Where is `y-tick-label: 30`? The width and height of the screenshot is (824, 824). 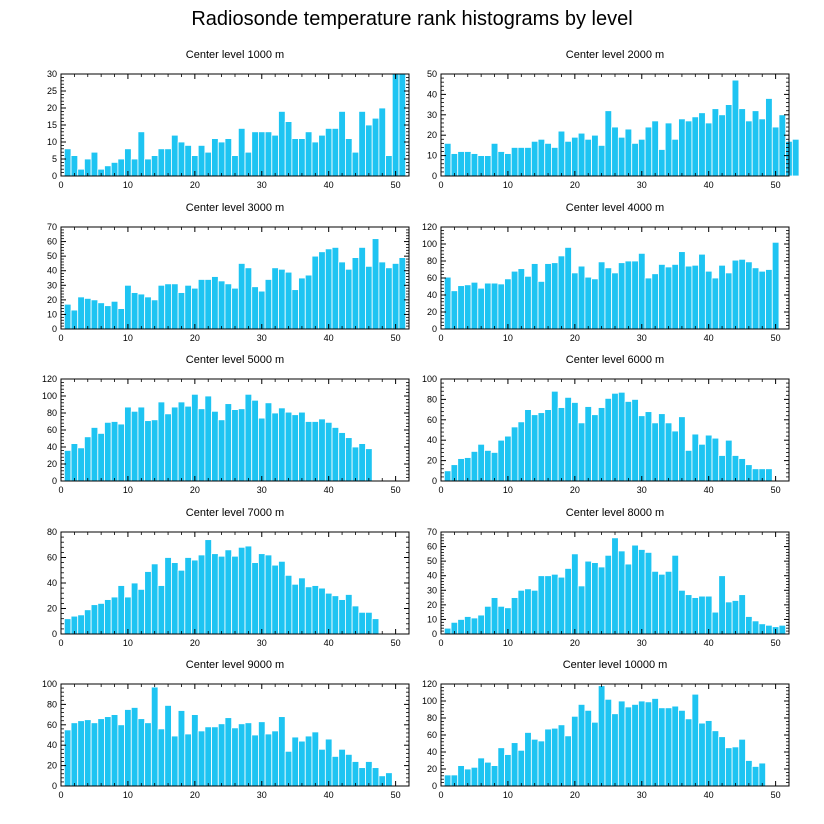 y-tick-label: 30 is located at coordinates (52, 74).